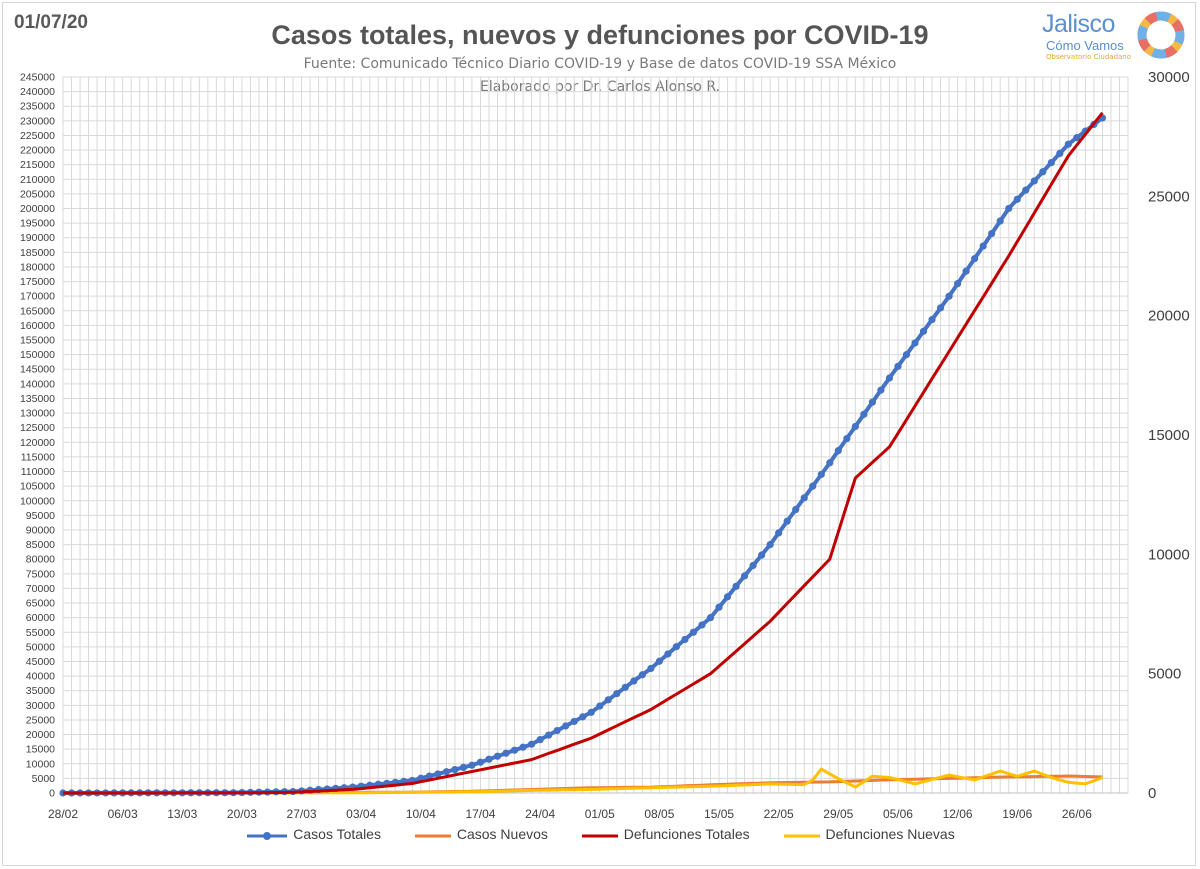 Image resolution: width=1200 pixels, height=869 pixels. Describe the element at coordinates (37, 107) in the screenshot. I see `y-left-tick-label: 235000` at that location.